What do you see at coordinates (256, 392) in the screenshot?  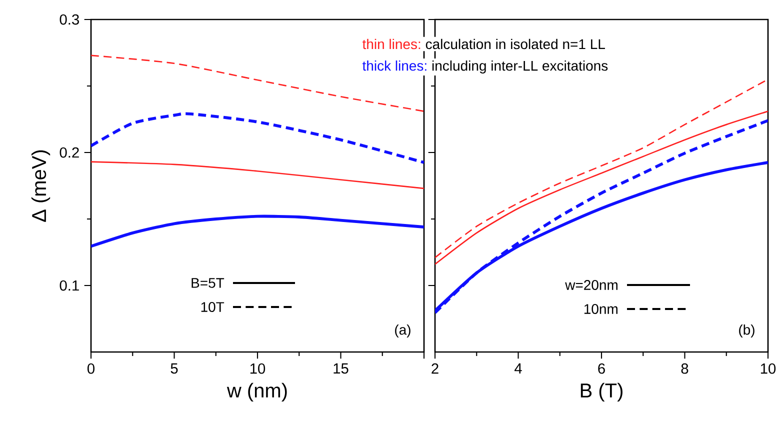 I see `x-axis-title: w (nm)` at bounding box center [256, 392].